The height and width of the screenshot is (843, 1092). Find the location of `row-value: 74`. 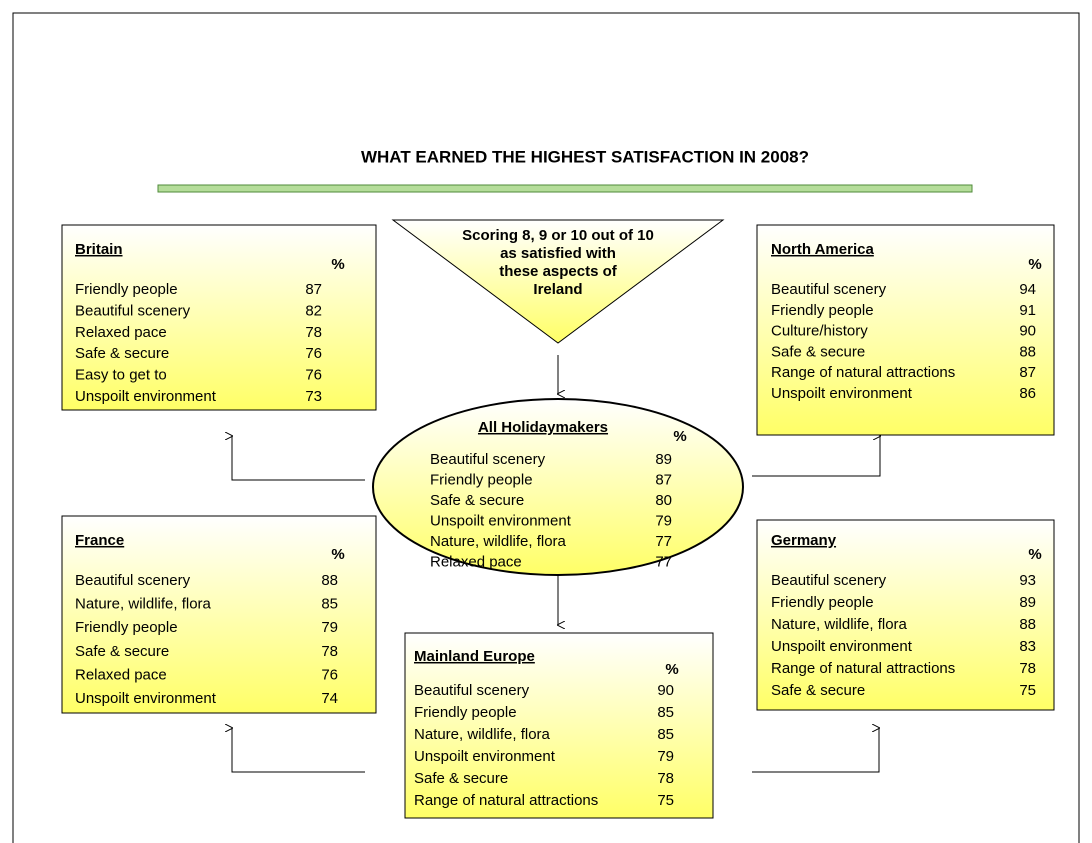

row-value: 74 is located at coordinates (329, 698).